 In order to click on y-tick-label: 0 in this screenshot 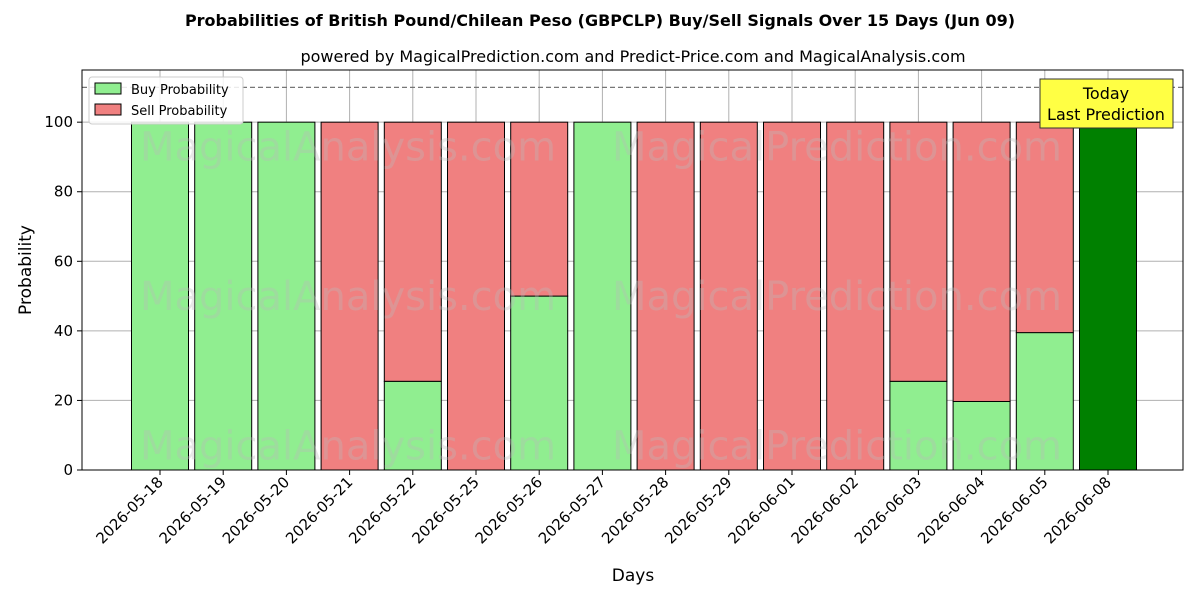, I will do `click(68, 470)`.